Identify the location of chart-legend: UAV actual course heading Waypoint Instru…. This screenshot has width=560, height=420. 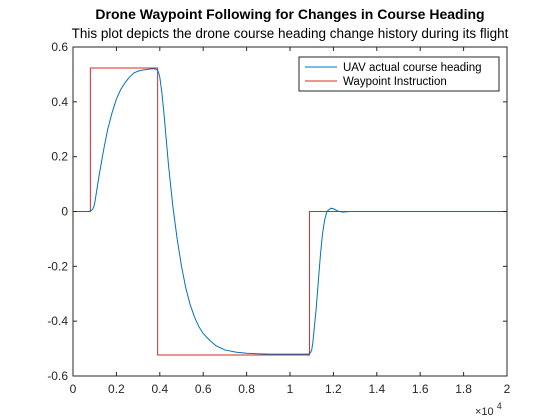
(399, 74).